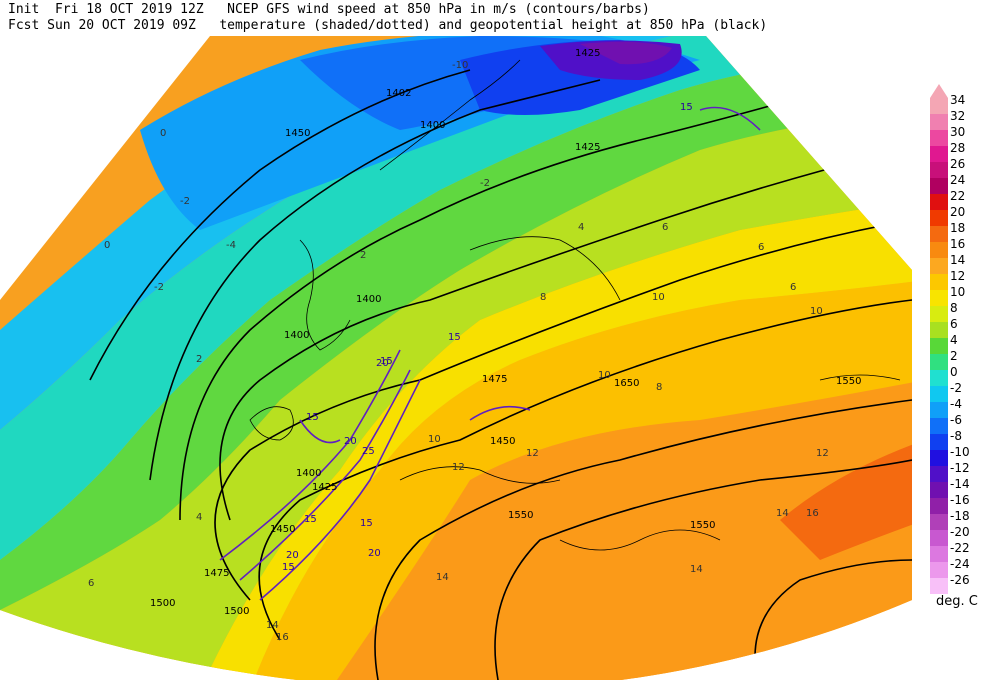  I want to click on temperature-label: -10, so click(460, 65).